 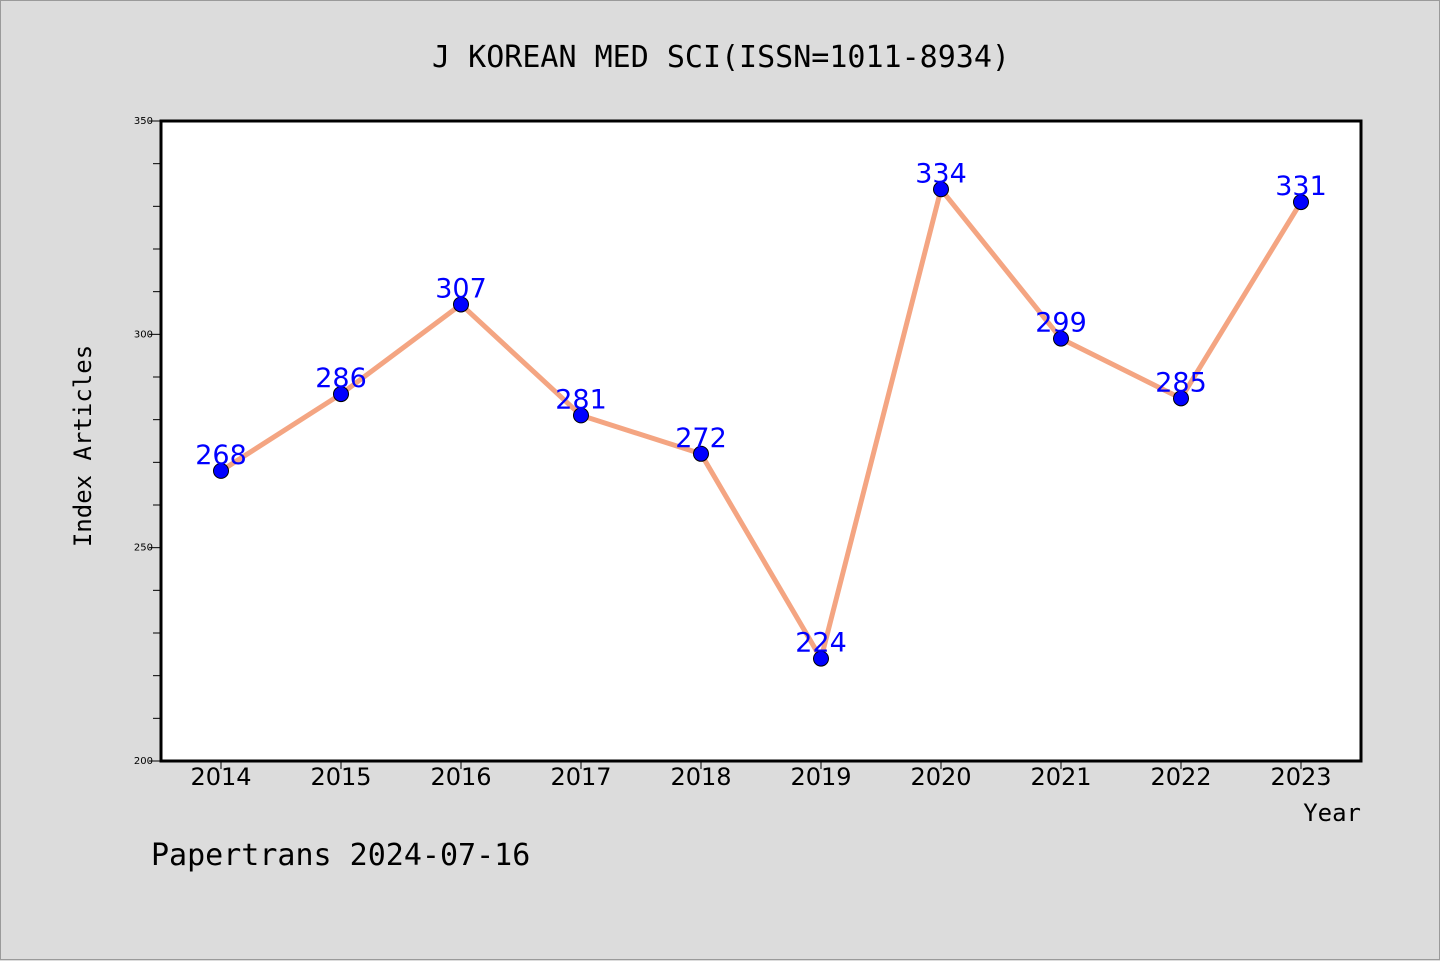 I want to click on x-tick-label: 2021, so click(x=1060, y=777).